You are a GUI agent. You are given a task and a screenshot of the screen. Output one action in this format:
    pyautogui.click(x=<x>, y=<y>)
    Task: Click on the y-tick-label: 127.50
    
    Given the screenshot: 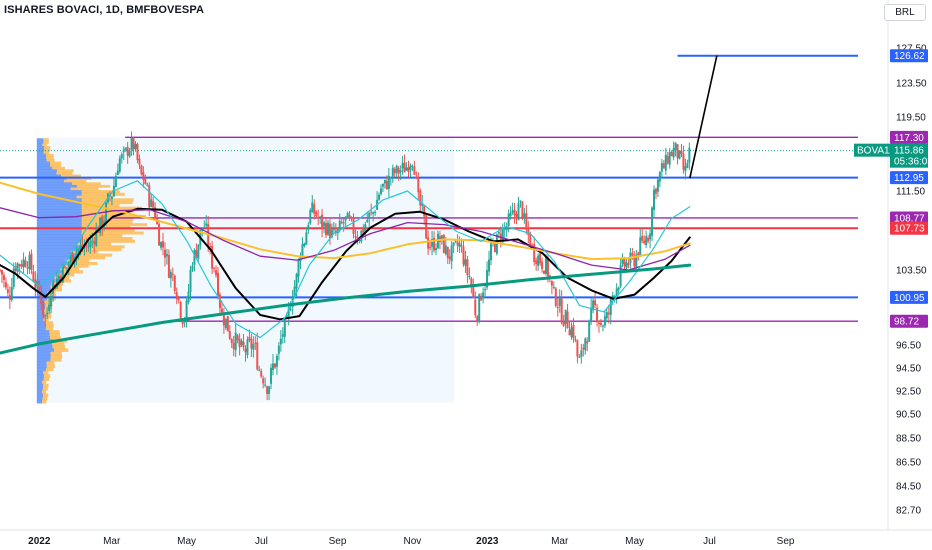 What is the action you would take?
    pyautogui.click(x=911, y=49)
    